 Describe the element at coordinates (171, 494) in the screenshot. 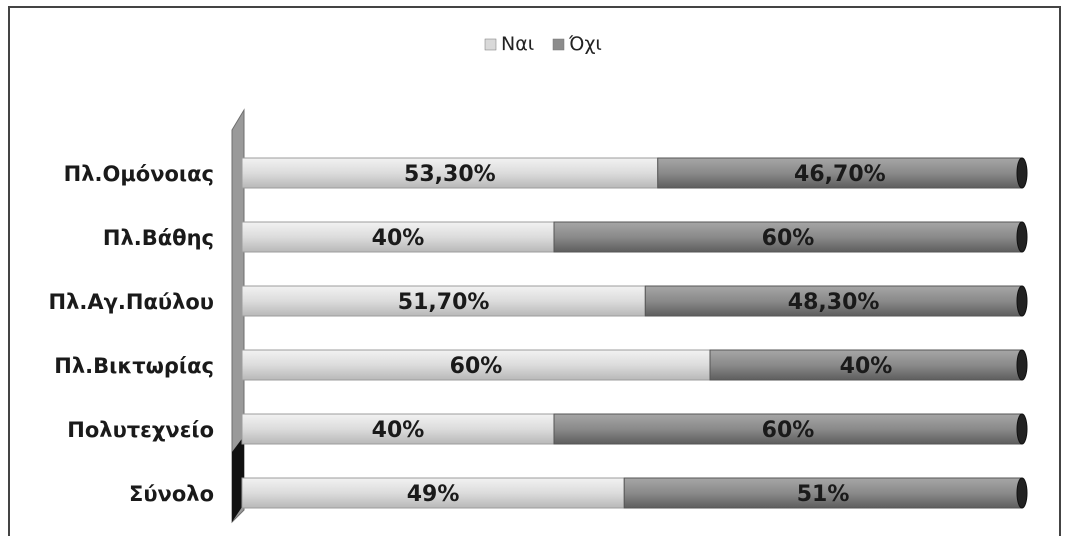

I see `category-label: Σύνολο` at that location.